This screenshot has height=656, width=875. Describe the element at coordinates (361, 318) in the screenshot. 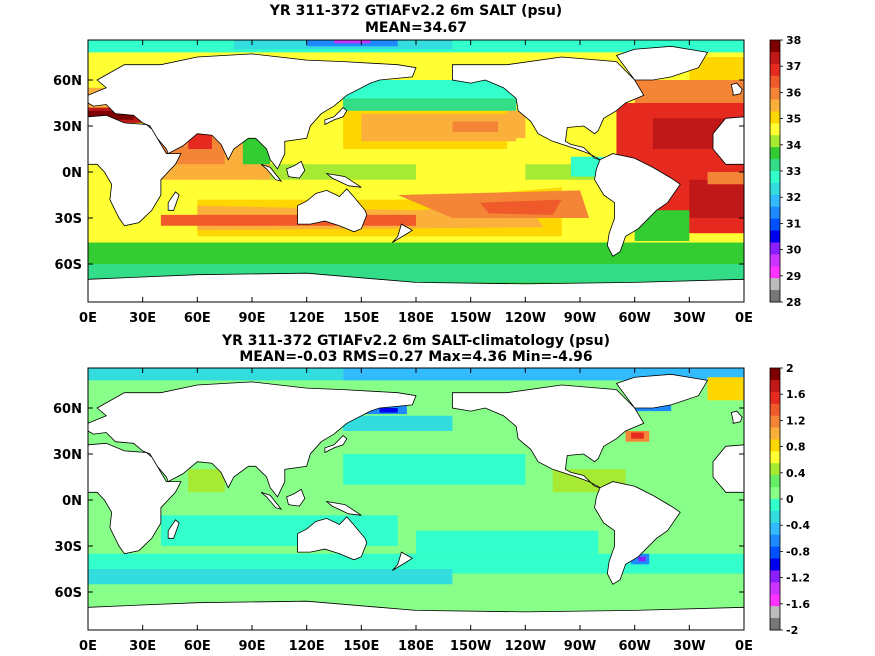

I see `x-tick-label: 150E` at that location.